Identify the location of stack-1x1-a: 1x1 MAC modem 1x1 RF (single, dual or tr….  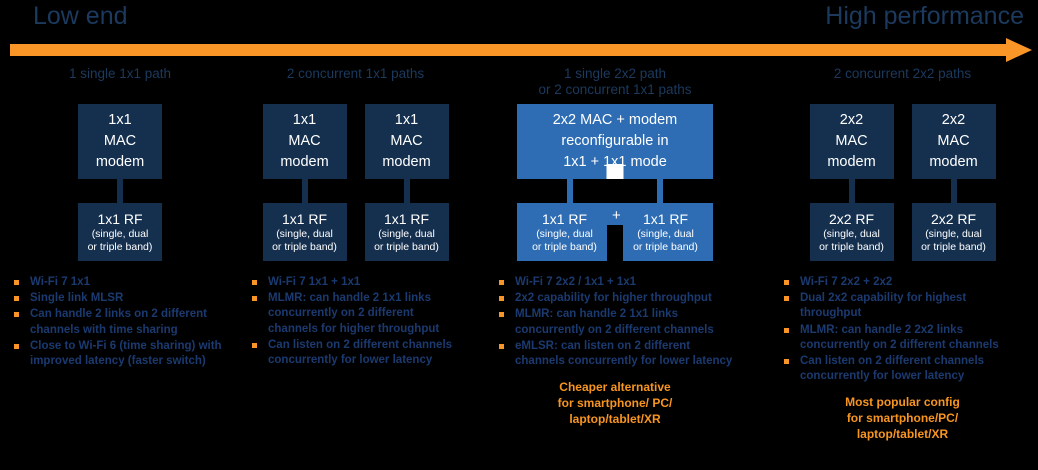
(304, 182).